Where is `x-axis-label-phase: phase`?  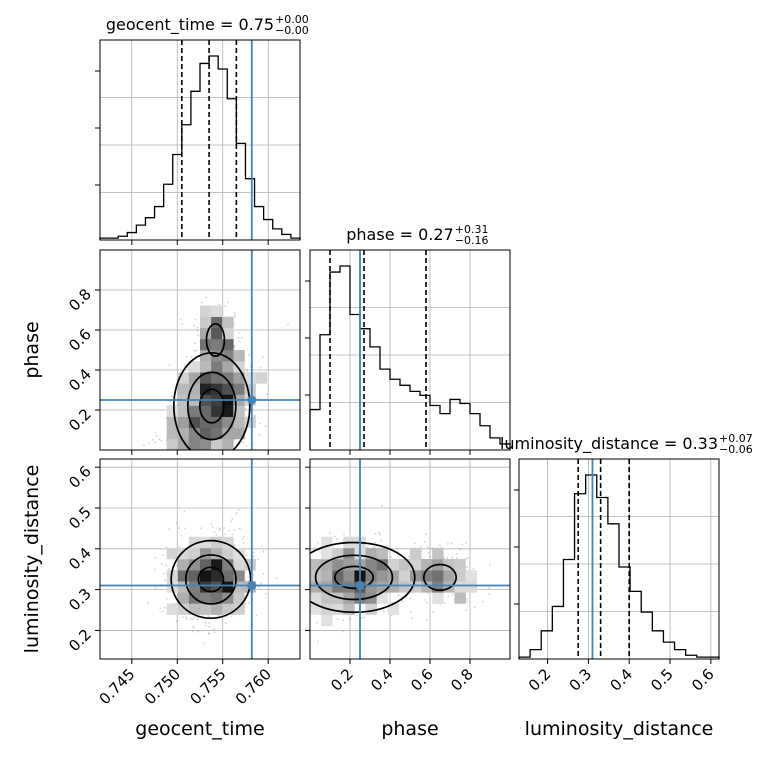 x-axis-label-phase: phase is located at coordinates (409, 729).